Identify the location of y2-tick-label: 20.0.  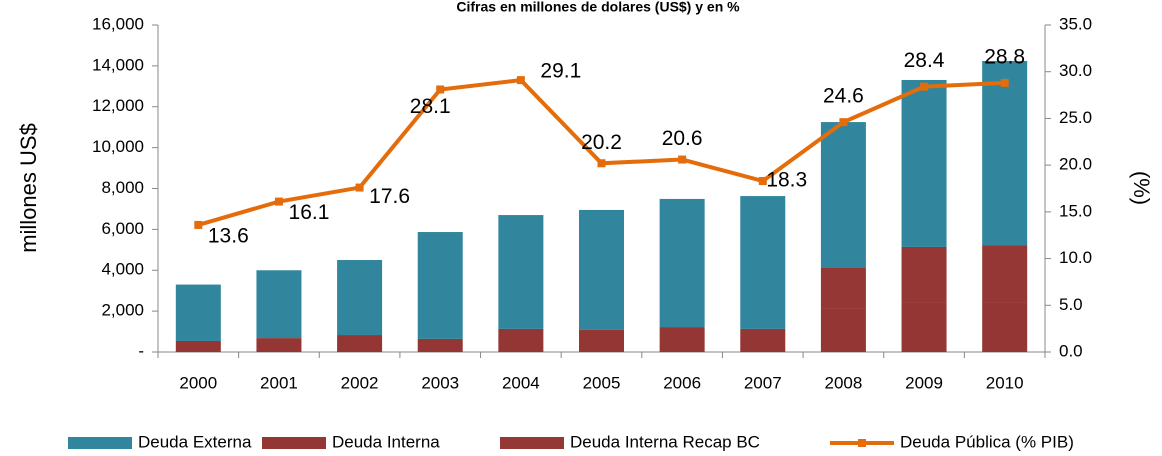
(1075, 164).